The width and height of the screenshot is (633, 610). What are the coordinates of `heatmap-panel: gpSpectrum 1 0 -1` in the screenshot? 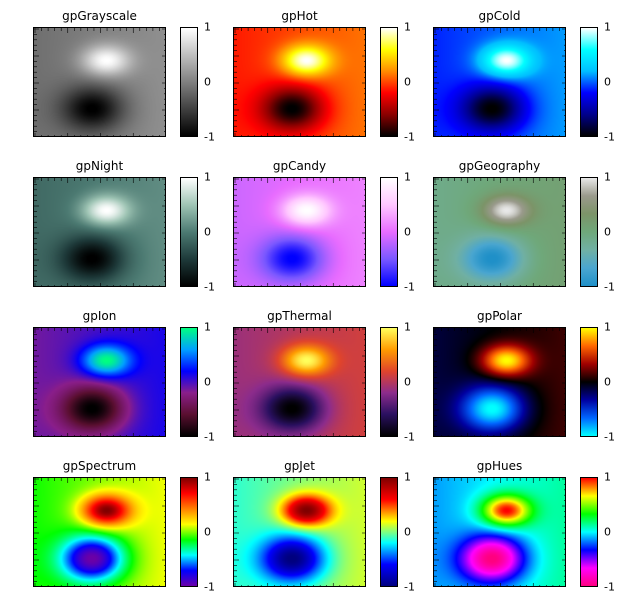 It's located at (107, 525).